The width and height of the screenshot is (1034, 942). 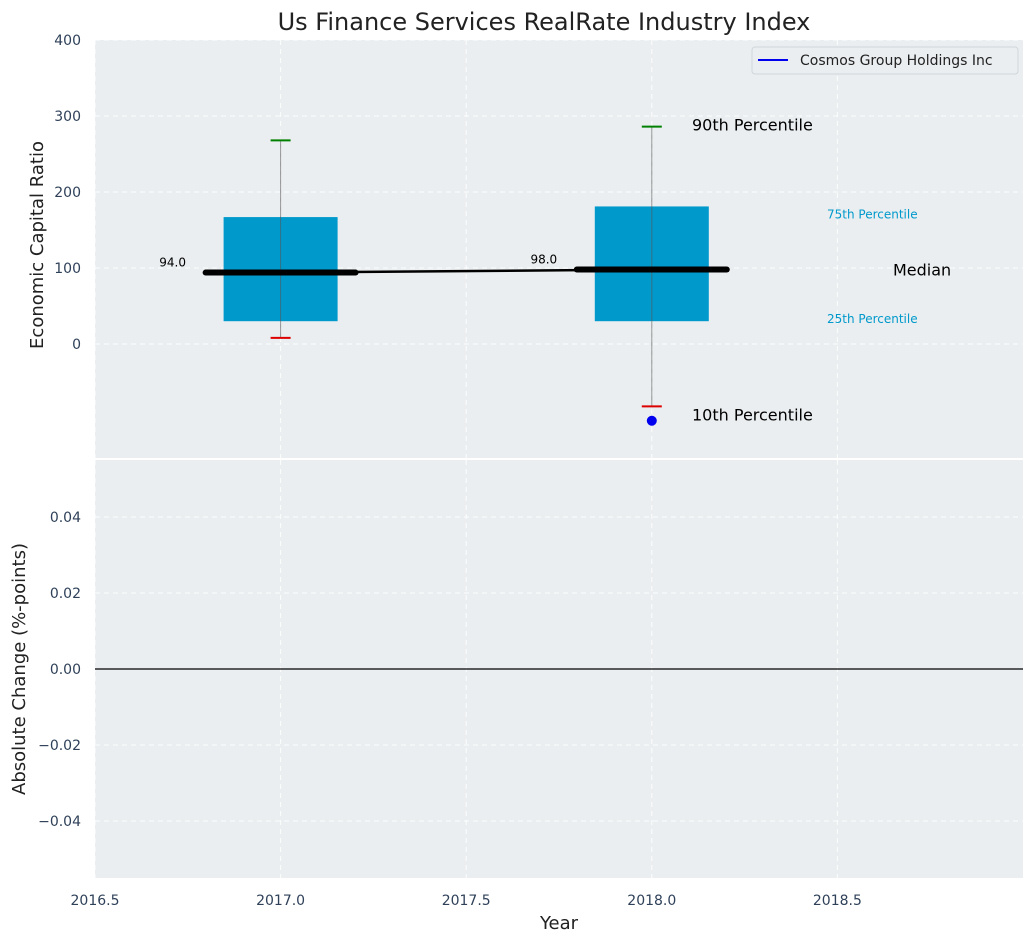 I want to click on median-value-label: 98.0, so click(x=543, y=260).